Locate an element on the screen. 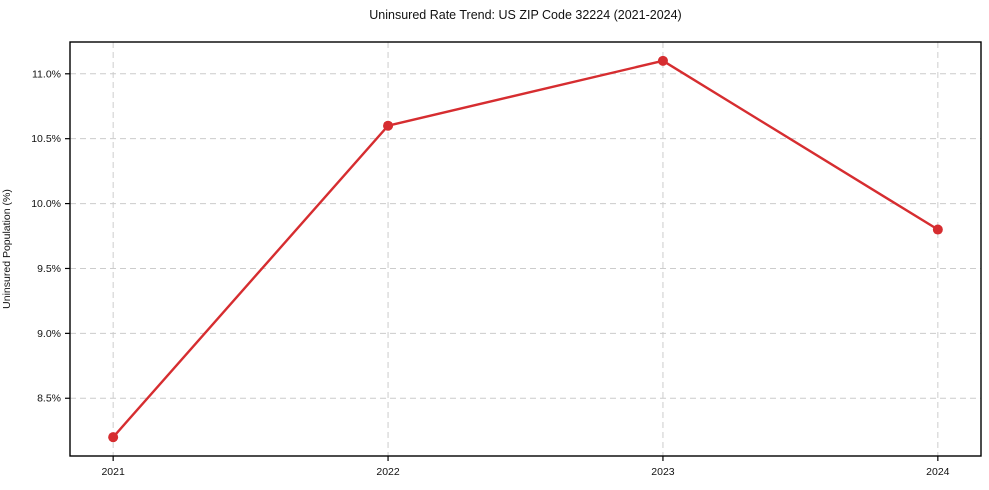 This screenshot has width=989, height=490. y-tick-label: 9.0% is located at coordinates (49, 334).